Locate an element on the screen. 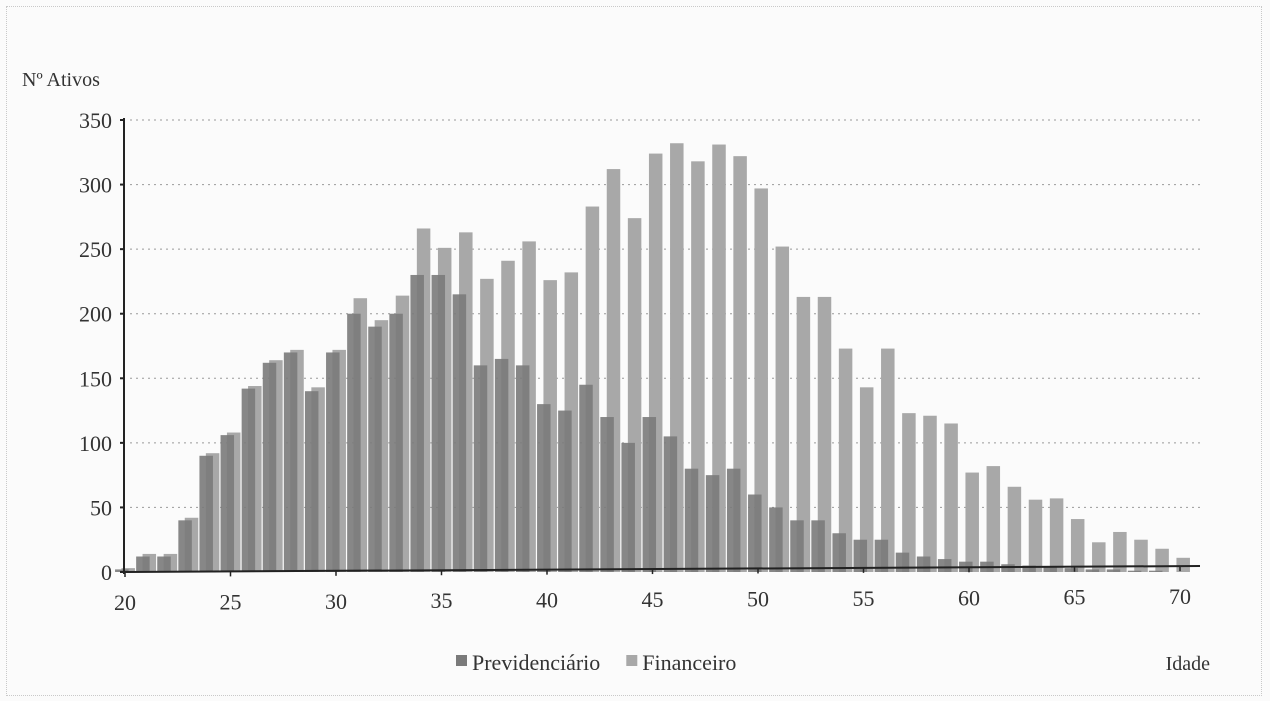 This screenshot has height=701, width=1270. y-tick-label-300: 300 is located at coordinates (95, 185).